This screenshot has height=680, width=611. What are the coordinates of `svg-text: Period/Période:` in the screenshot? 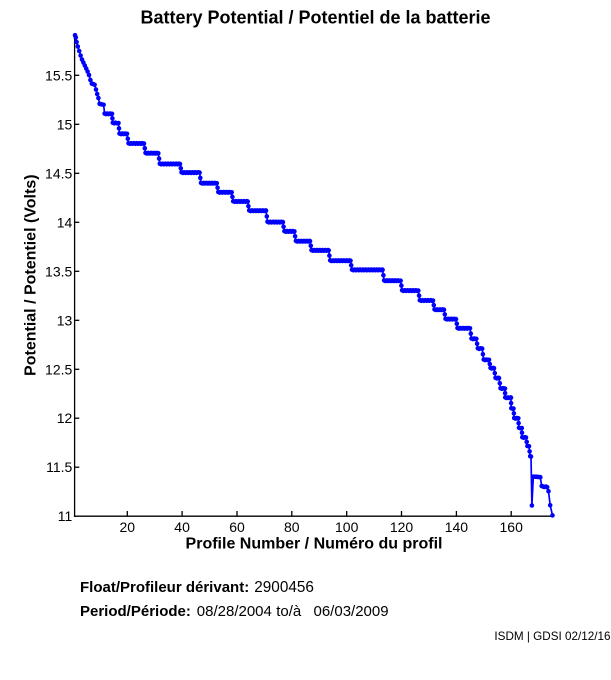 It's located at (135, 611).